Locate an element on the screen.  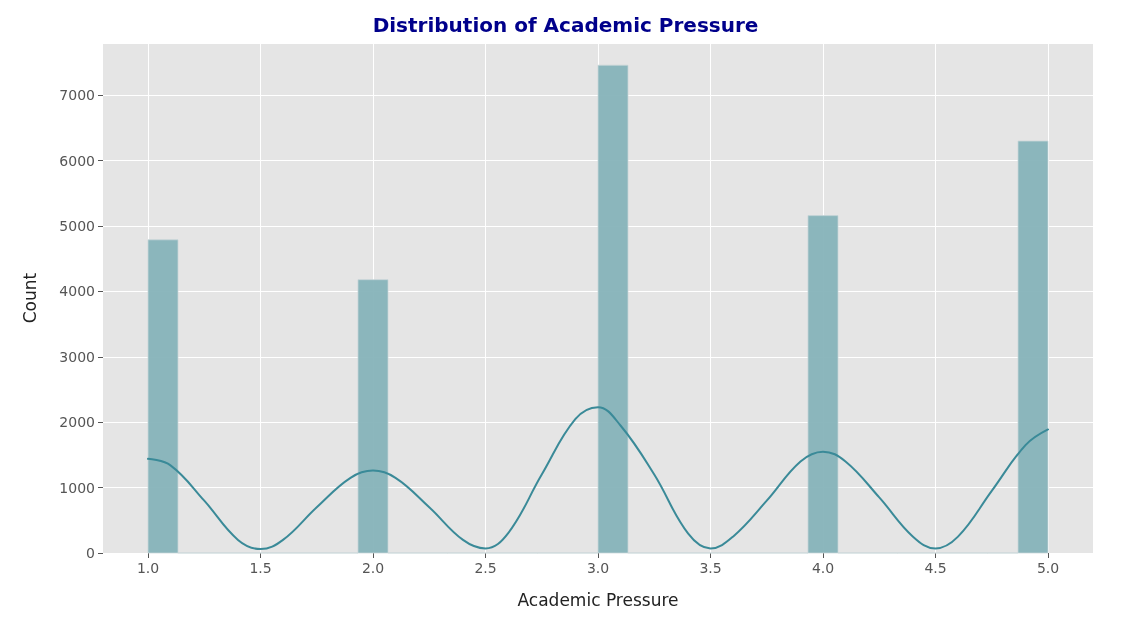
x-tick-label: 1.5 is located at coordinates (260, 568).